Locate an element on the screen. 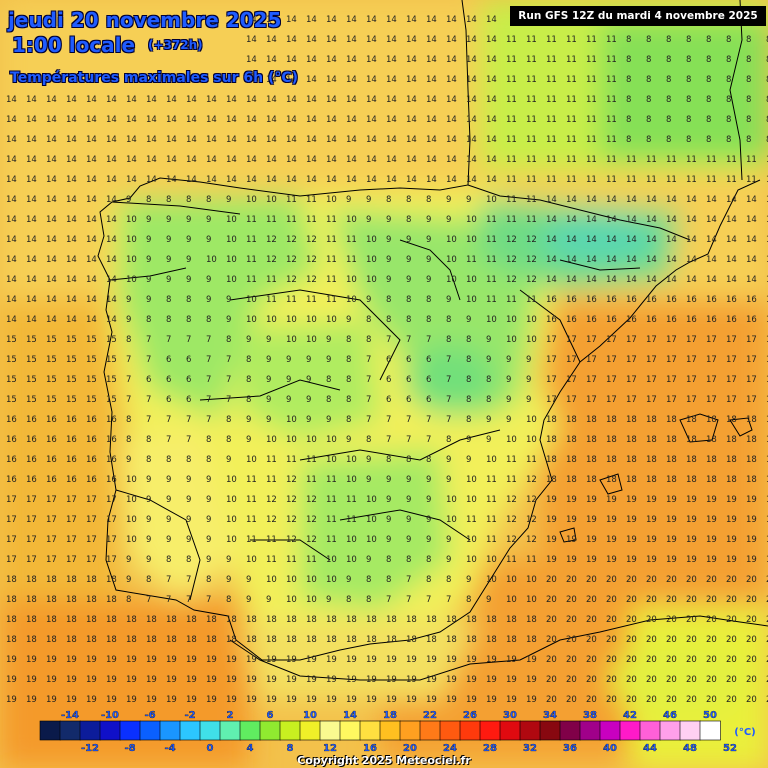 The width and height of the screenshot is (768, 768). legend-label: 44 is located at coordinates (650, 748).